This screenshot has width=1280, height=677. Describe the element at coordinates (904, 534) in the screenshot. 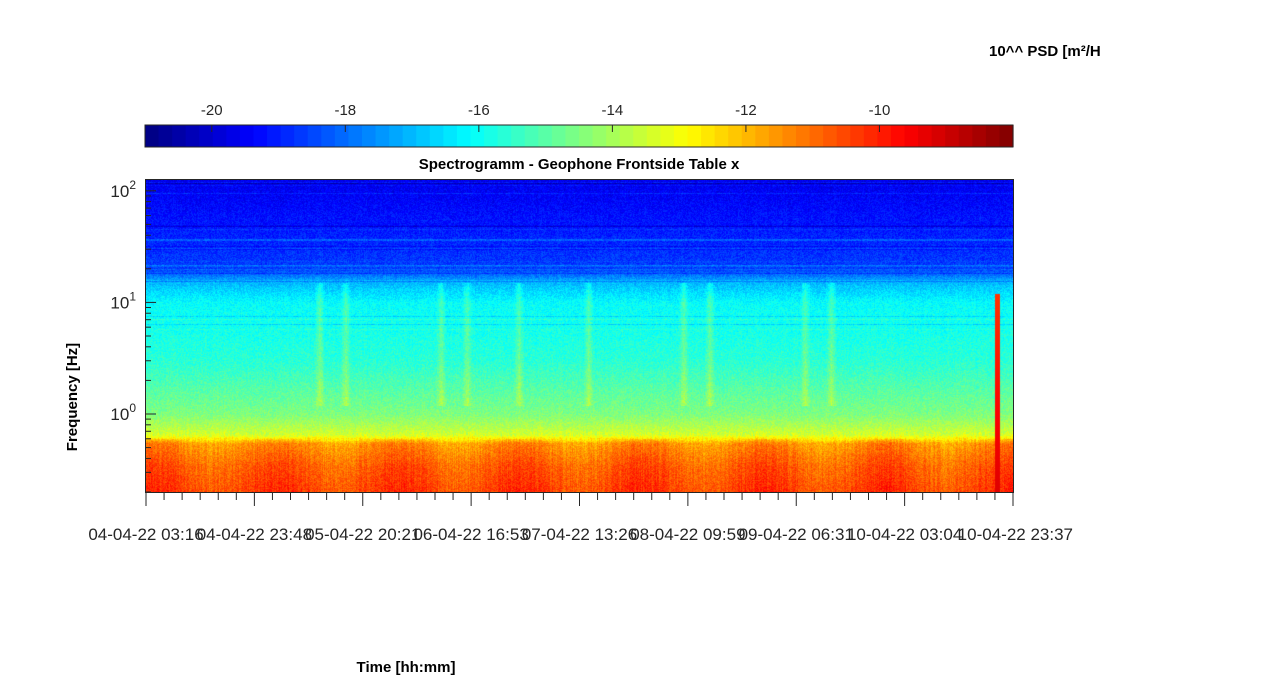

I see `x-tick-label: 10-04-22 03:04` at that location.